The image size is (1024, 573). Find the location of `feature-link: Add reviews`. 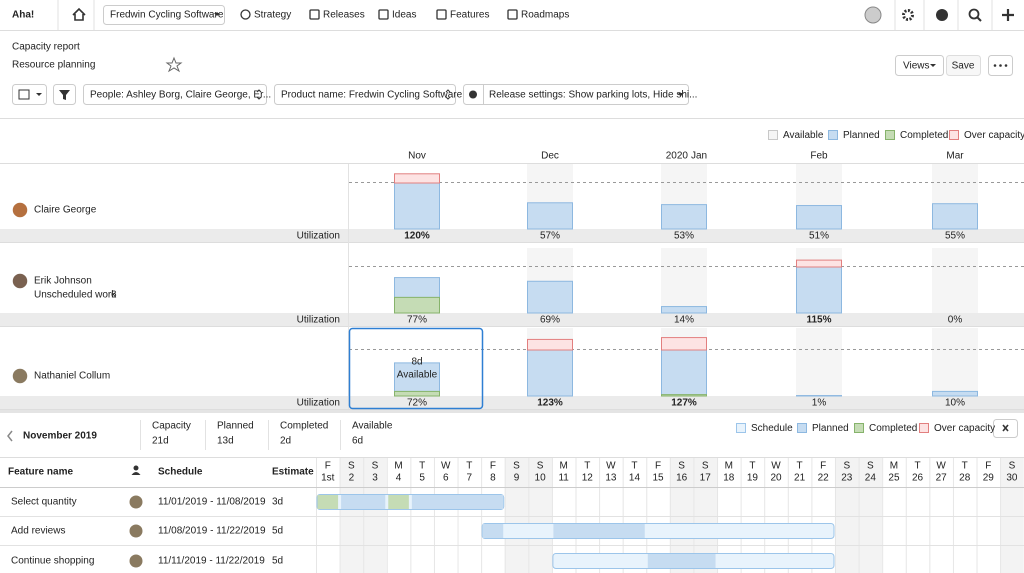

feature-link: Add reviews is located at coordinates (38, 531).